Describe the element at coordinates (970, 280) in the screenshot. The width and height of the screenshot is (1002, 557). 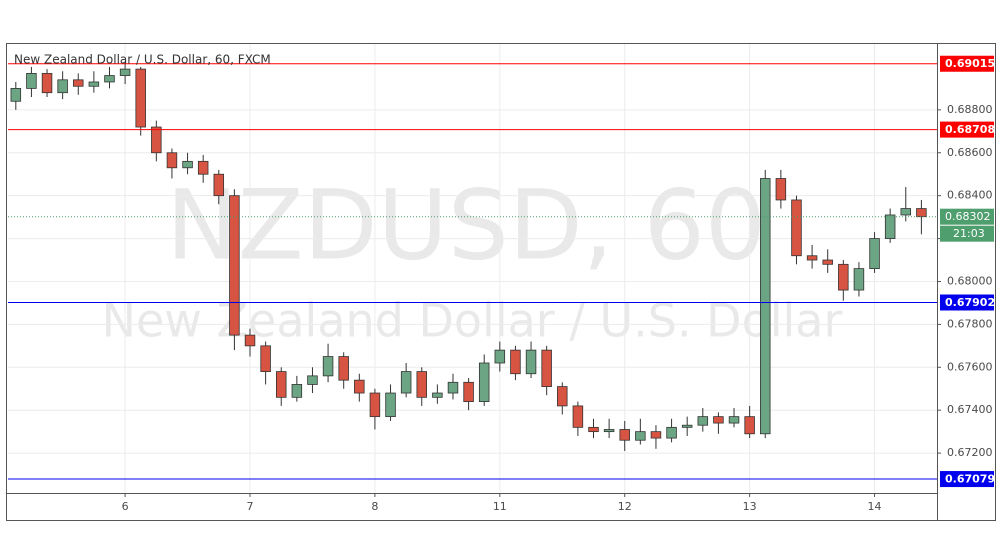
I see `y-tick-label: 0.68000` at that location.